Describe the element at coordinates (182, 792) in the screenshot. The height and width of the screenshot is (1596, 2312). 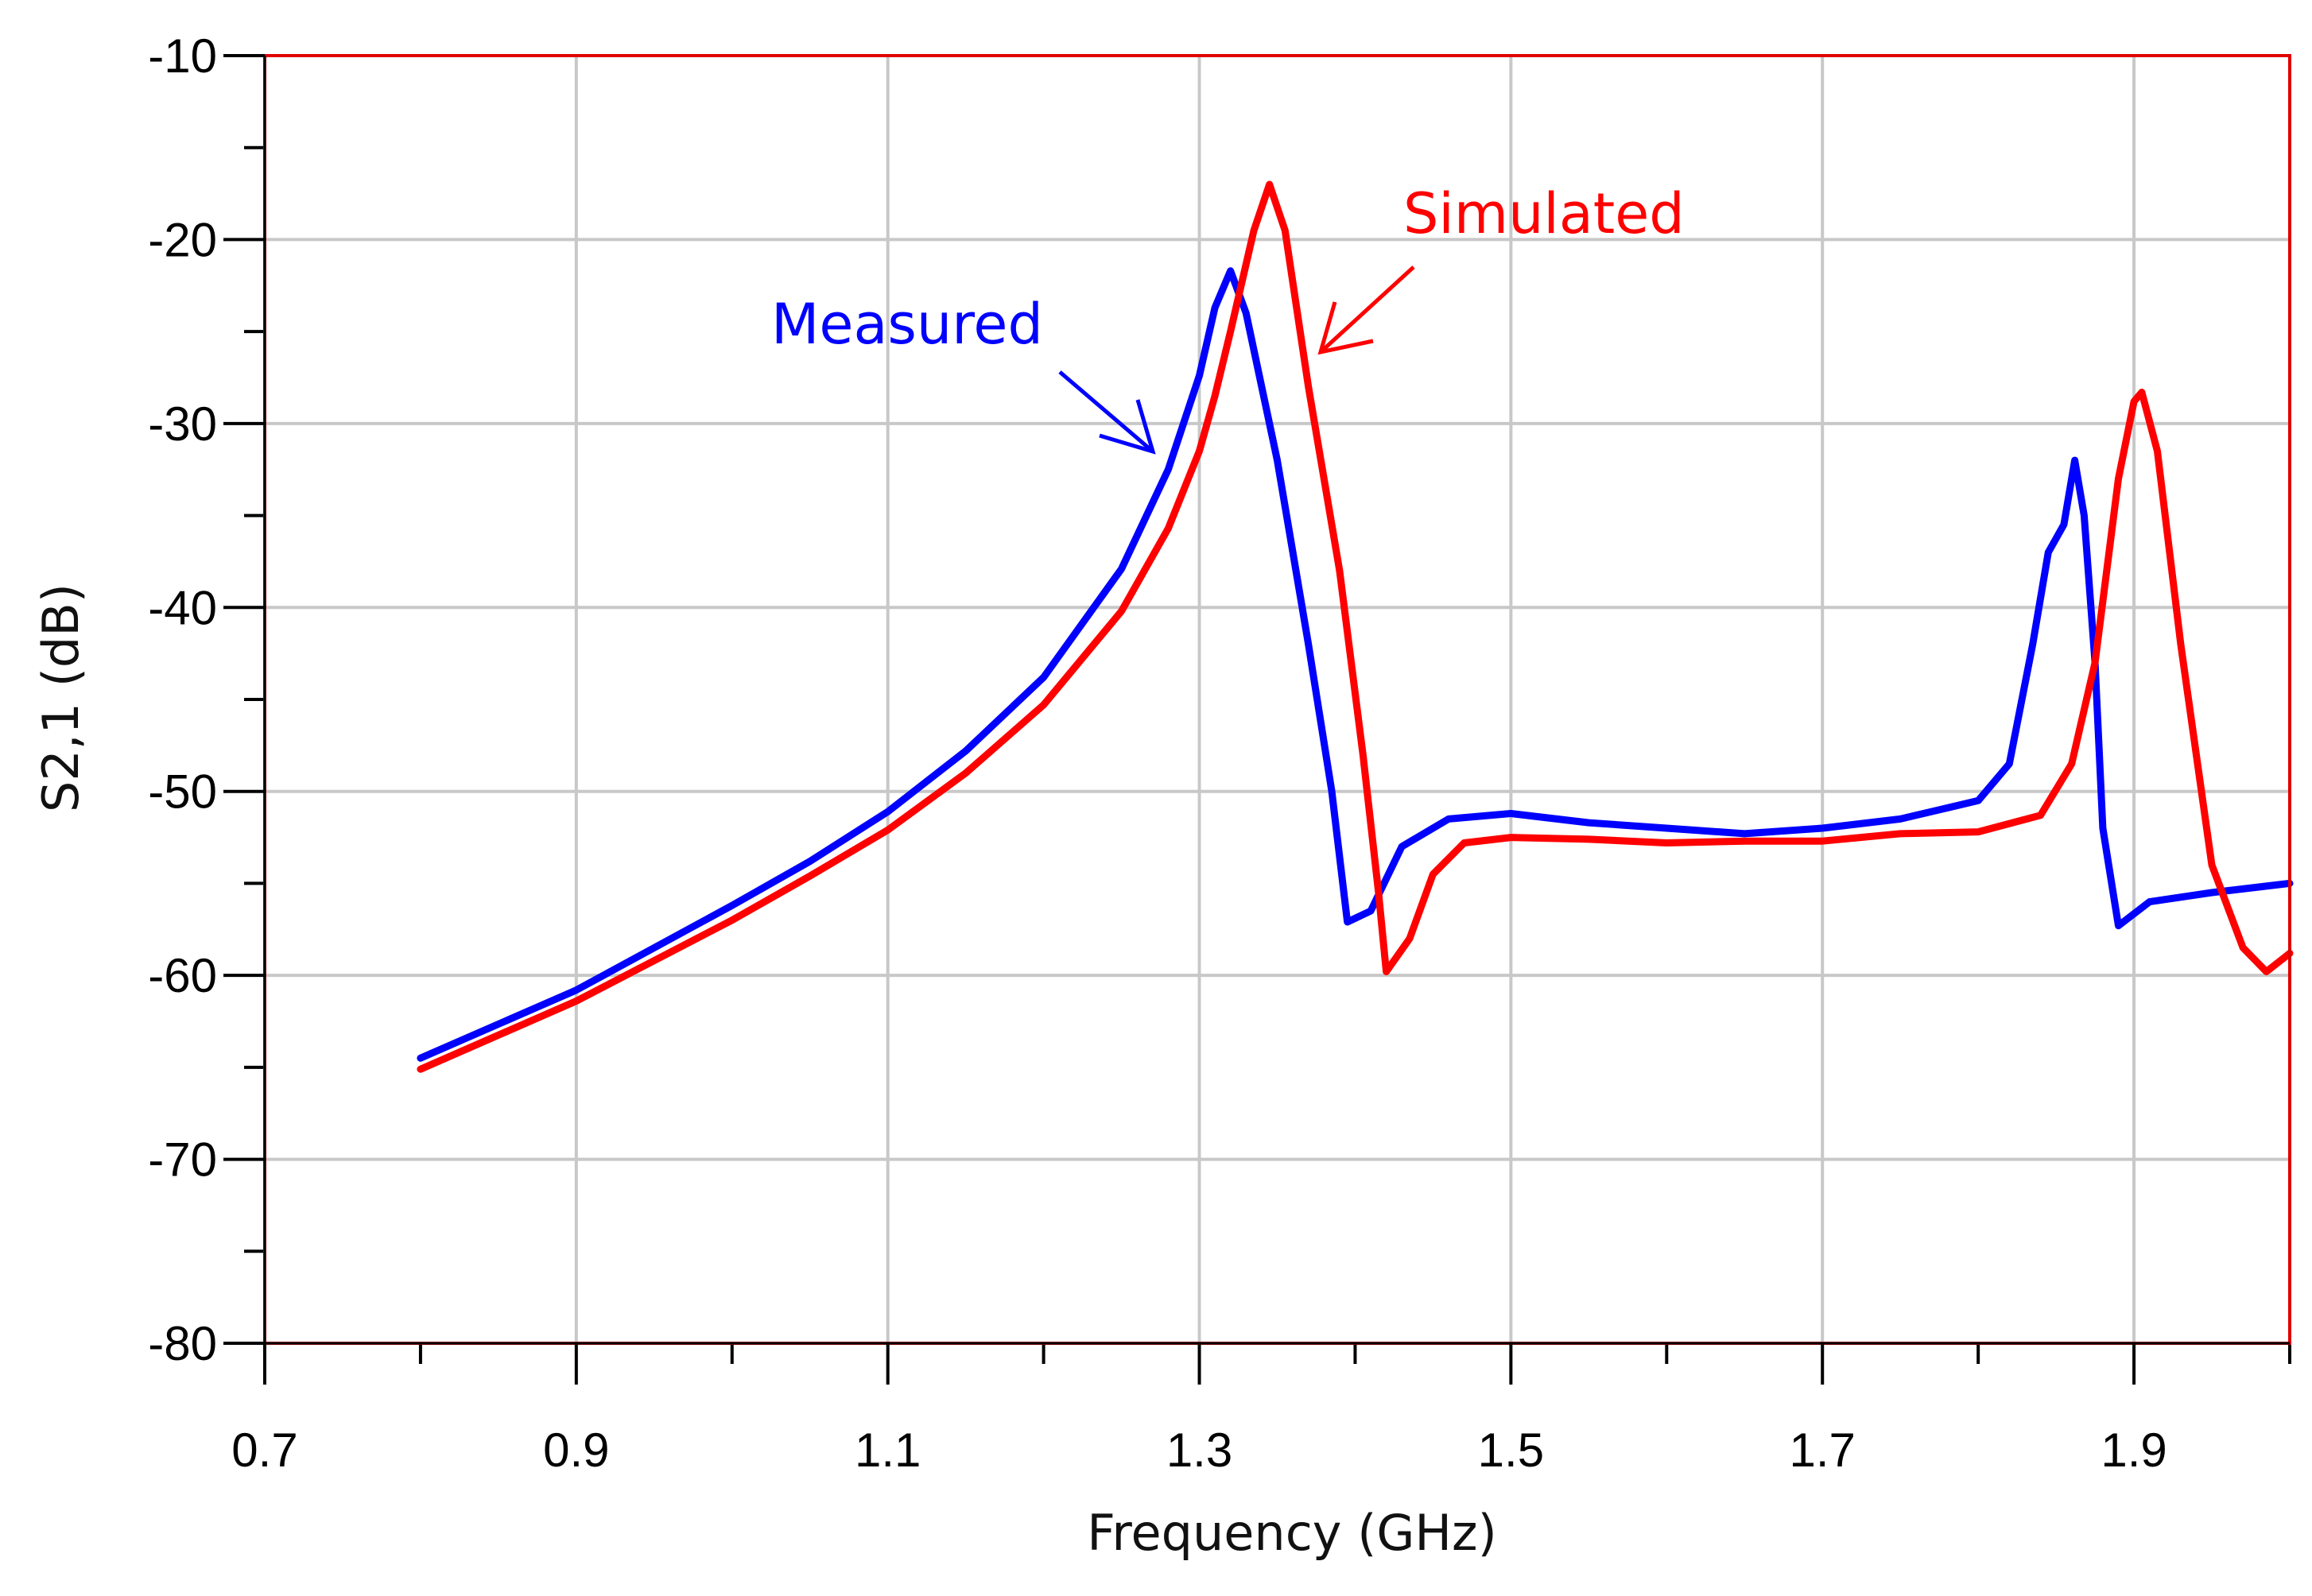
I see `y-tick-label: -50` at that location.